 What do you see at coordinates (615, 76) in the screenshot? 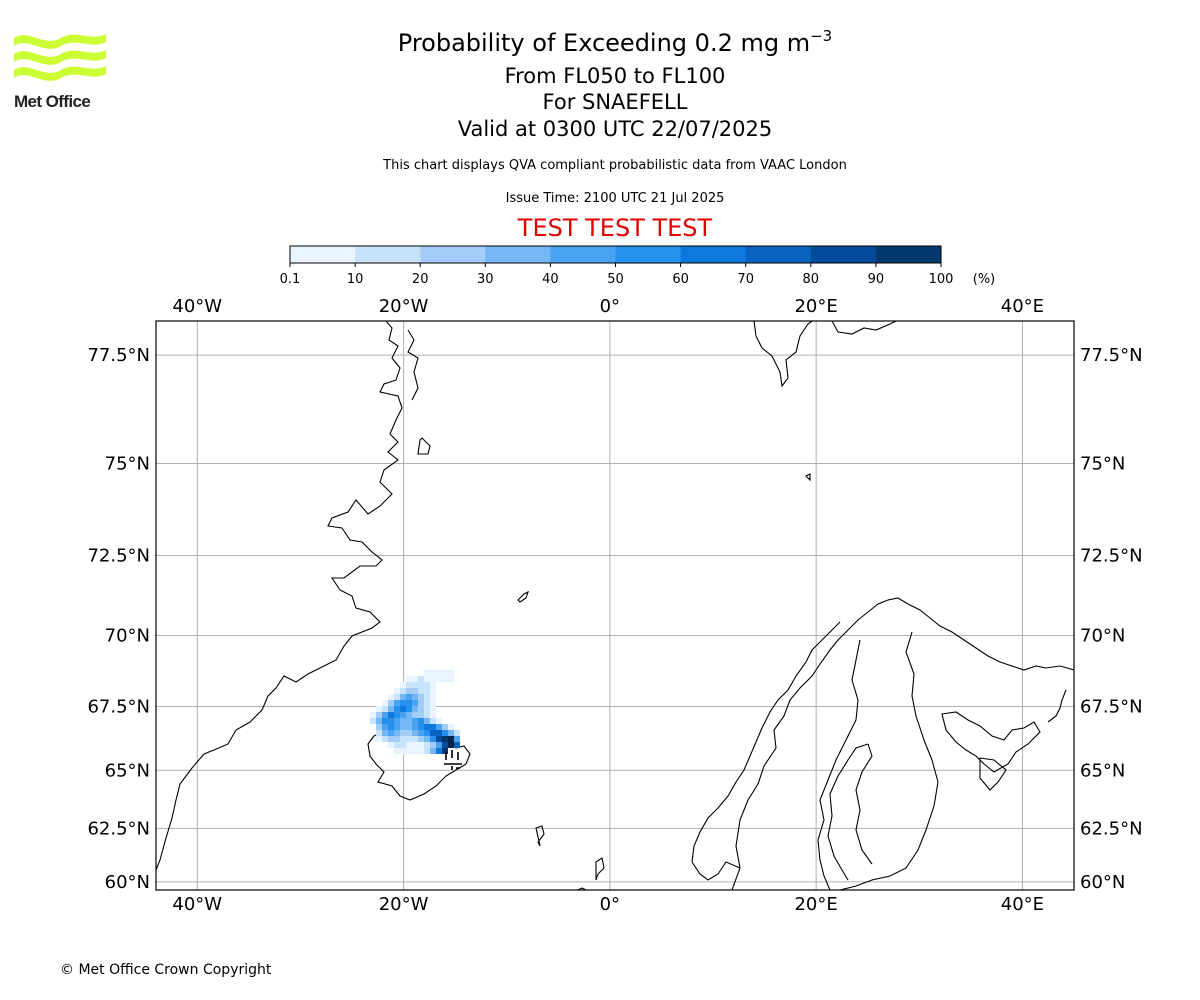
I see `flight-levels: From FL050 to FL100` at bounding box center [615, 76].